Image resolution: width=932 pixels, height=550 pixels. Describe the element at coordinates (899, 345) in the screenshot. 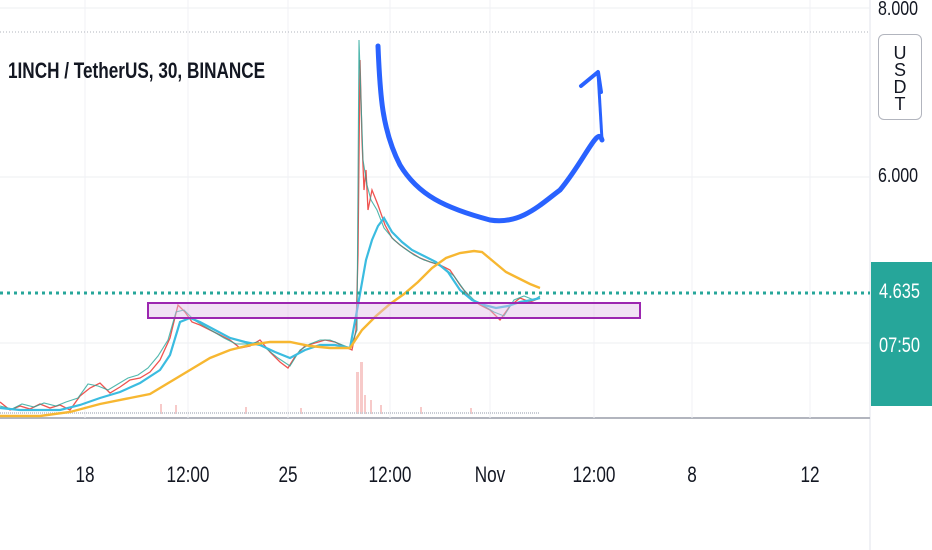

I see `bar-countdown: 07:50` at that location.